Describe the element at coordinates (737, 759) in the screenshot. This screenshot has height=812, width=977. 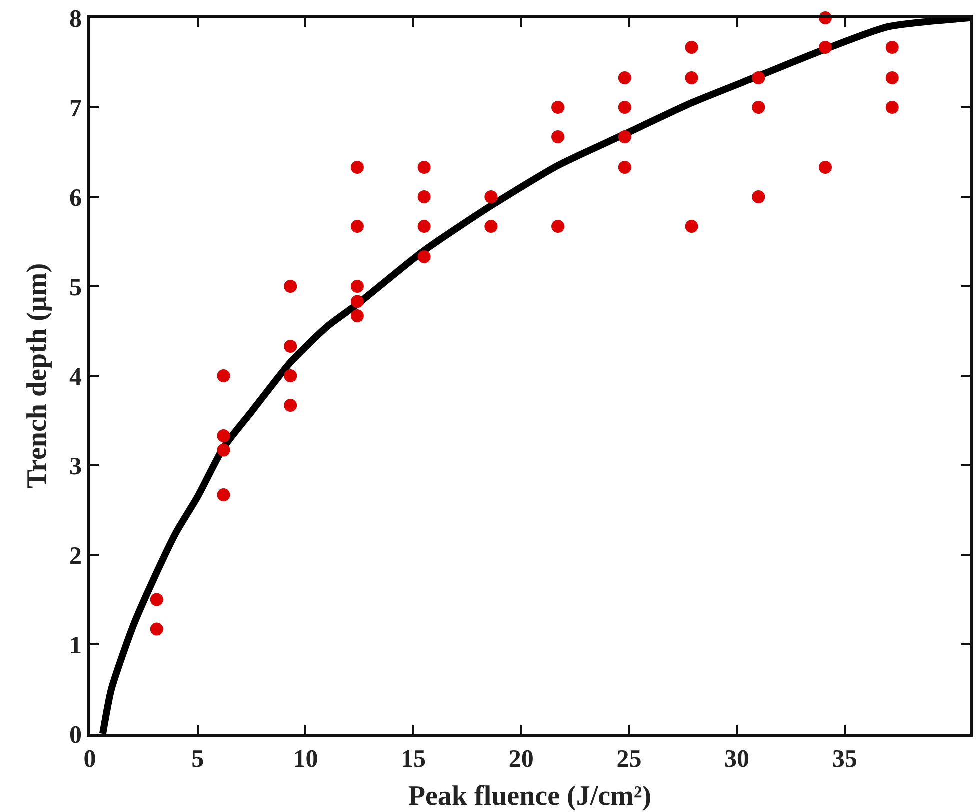
I see `x-tick-label: 30` at that location.